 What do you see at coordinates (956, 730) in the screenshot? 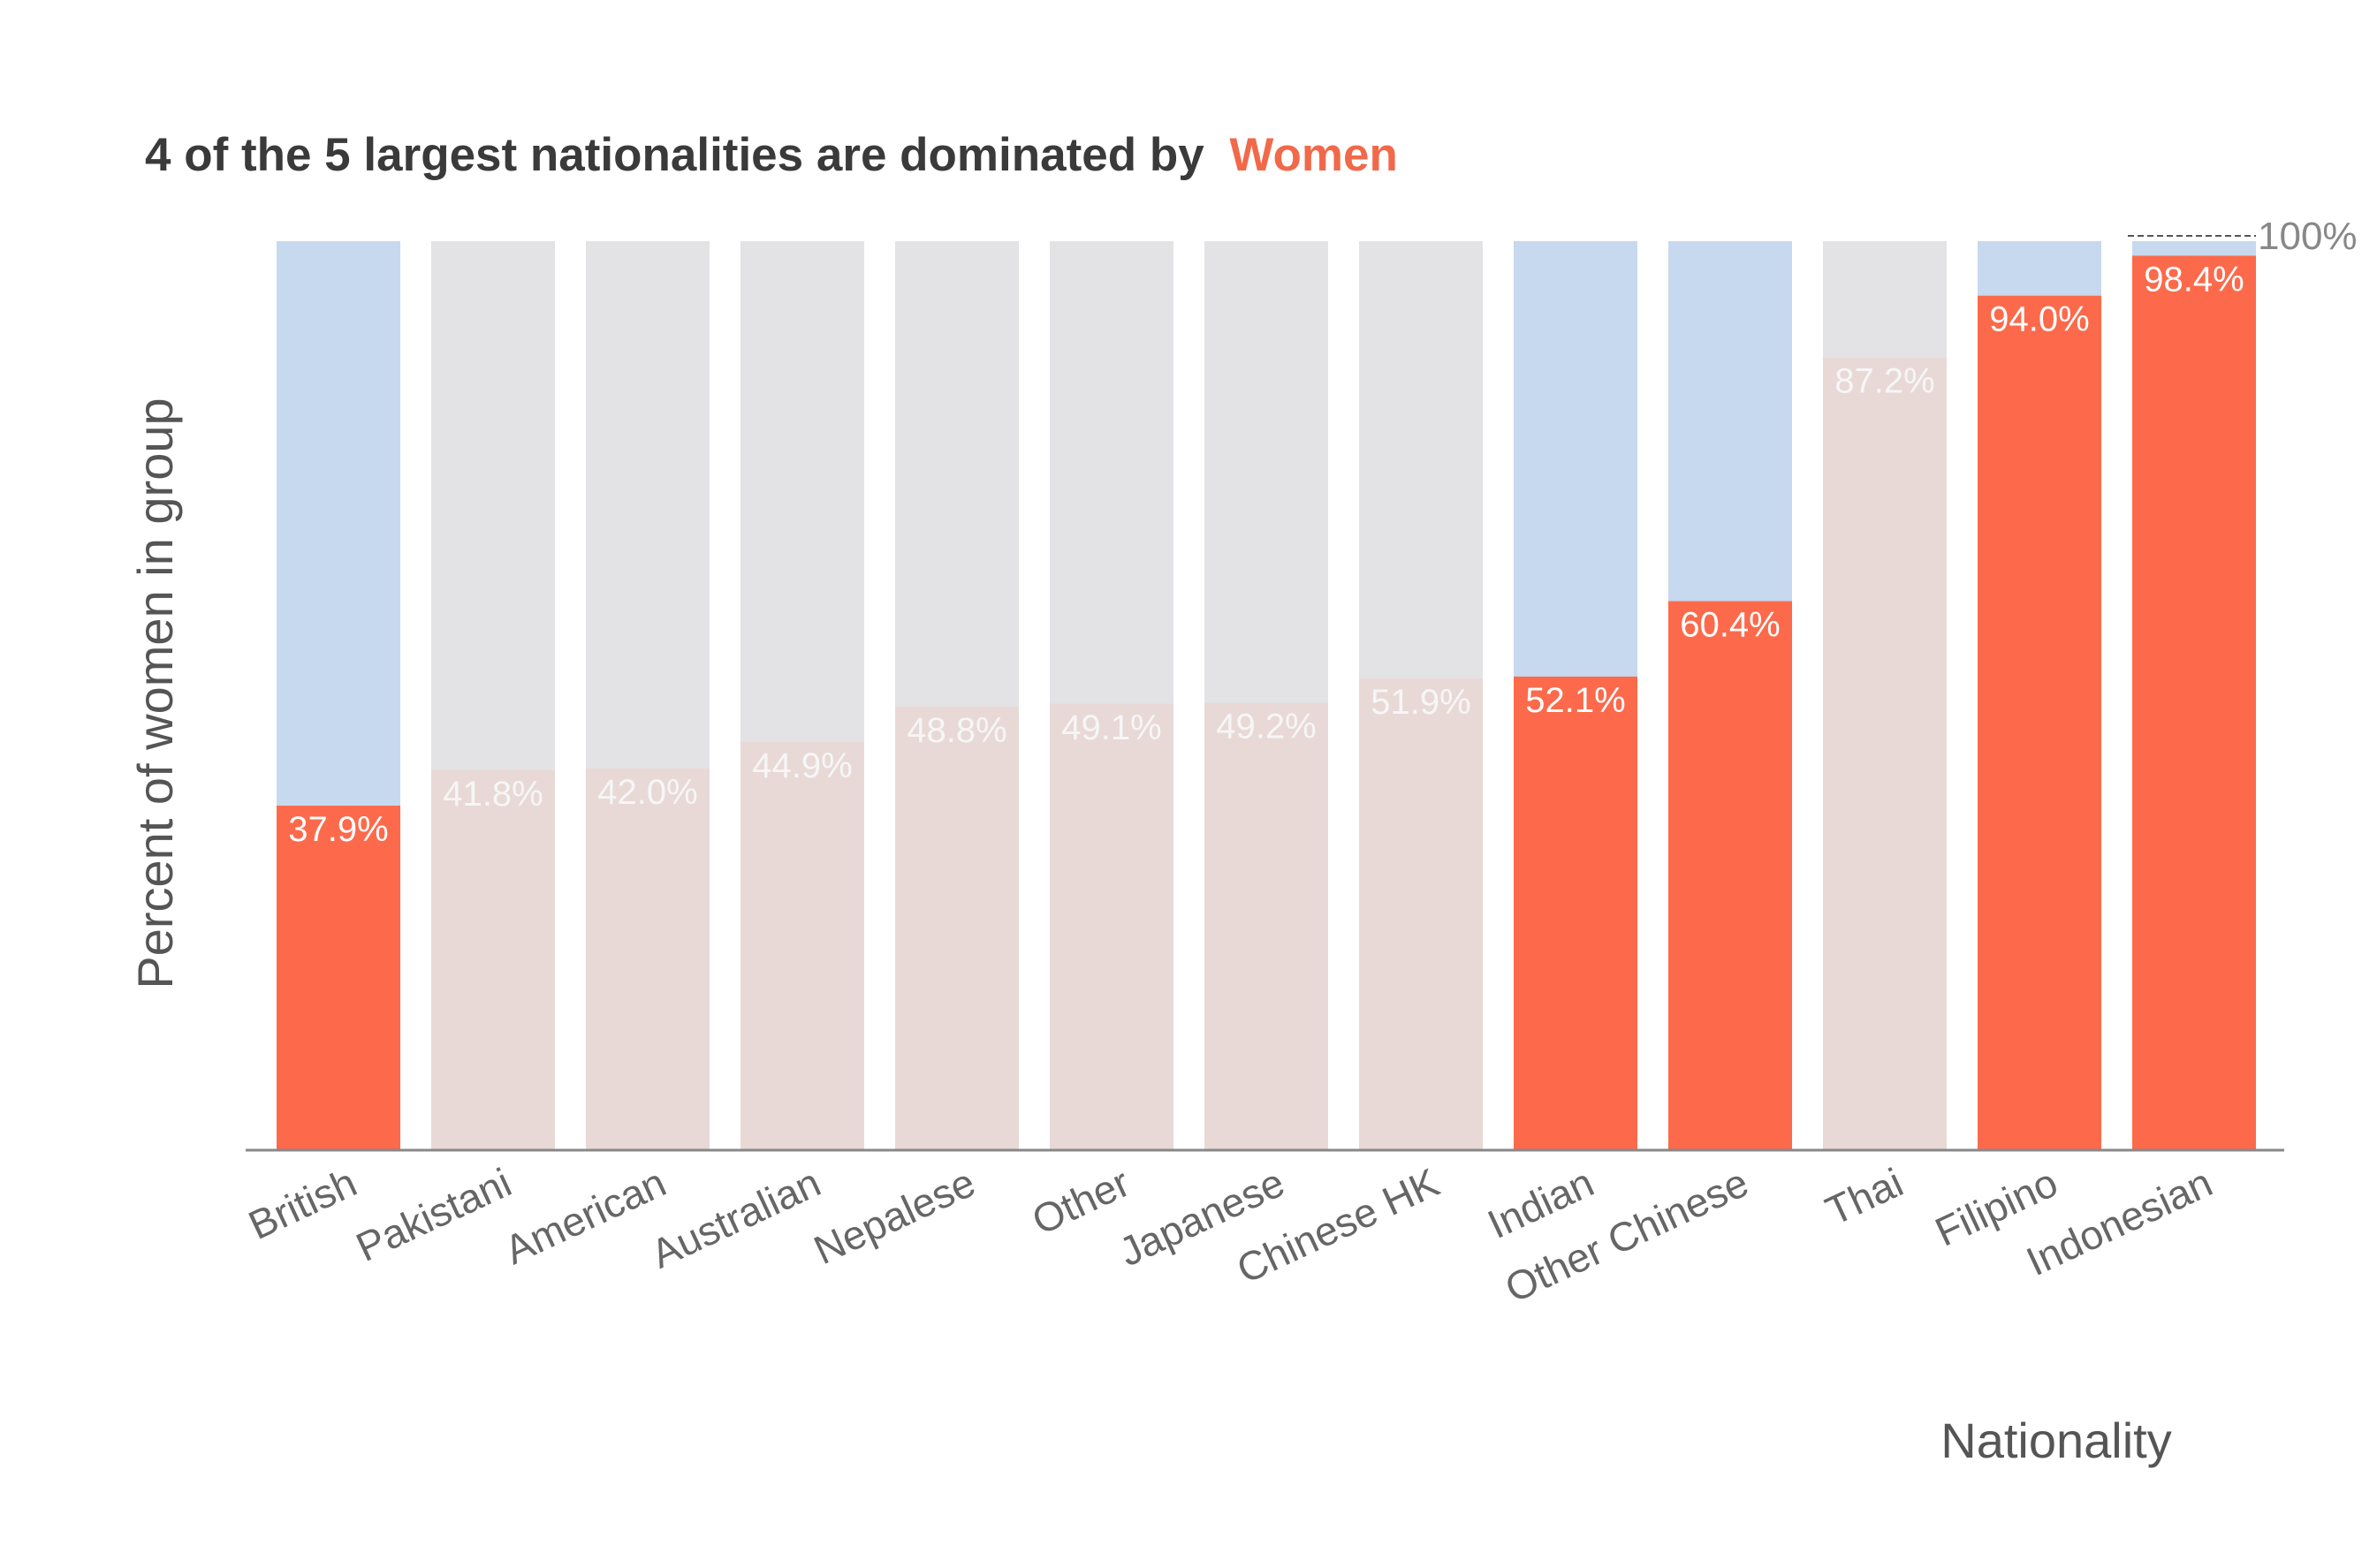
I see `data-label-nepalese: 48.8%` at bounding box center [956, 730].